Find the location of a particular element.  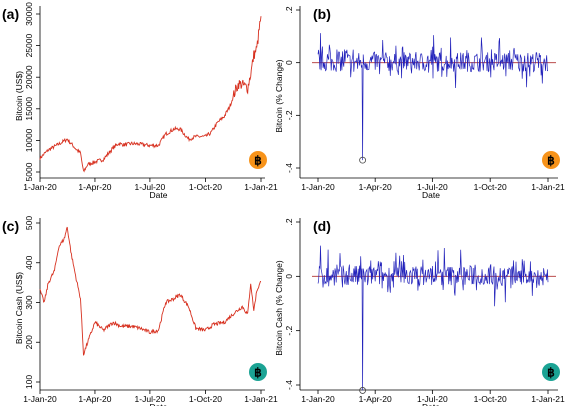

panel-label: (a) is located at coordinates (10, 14).